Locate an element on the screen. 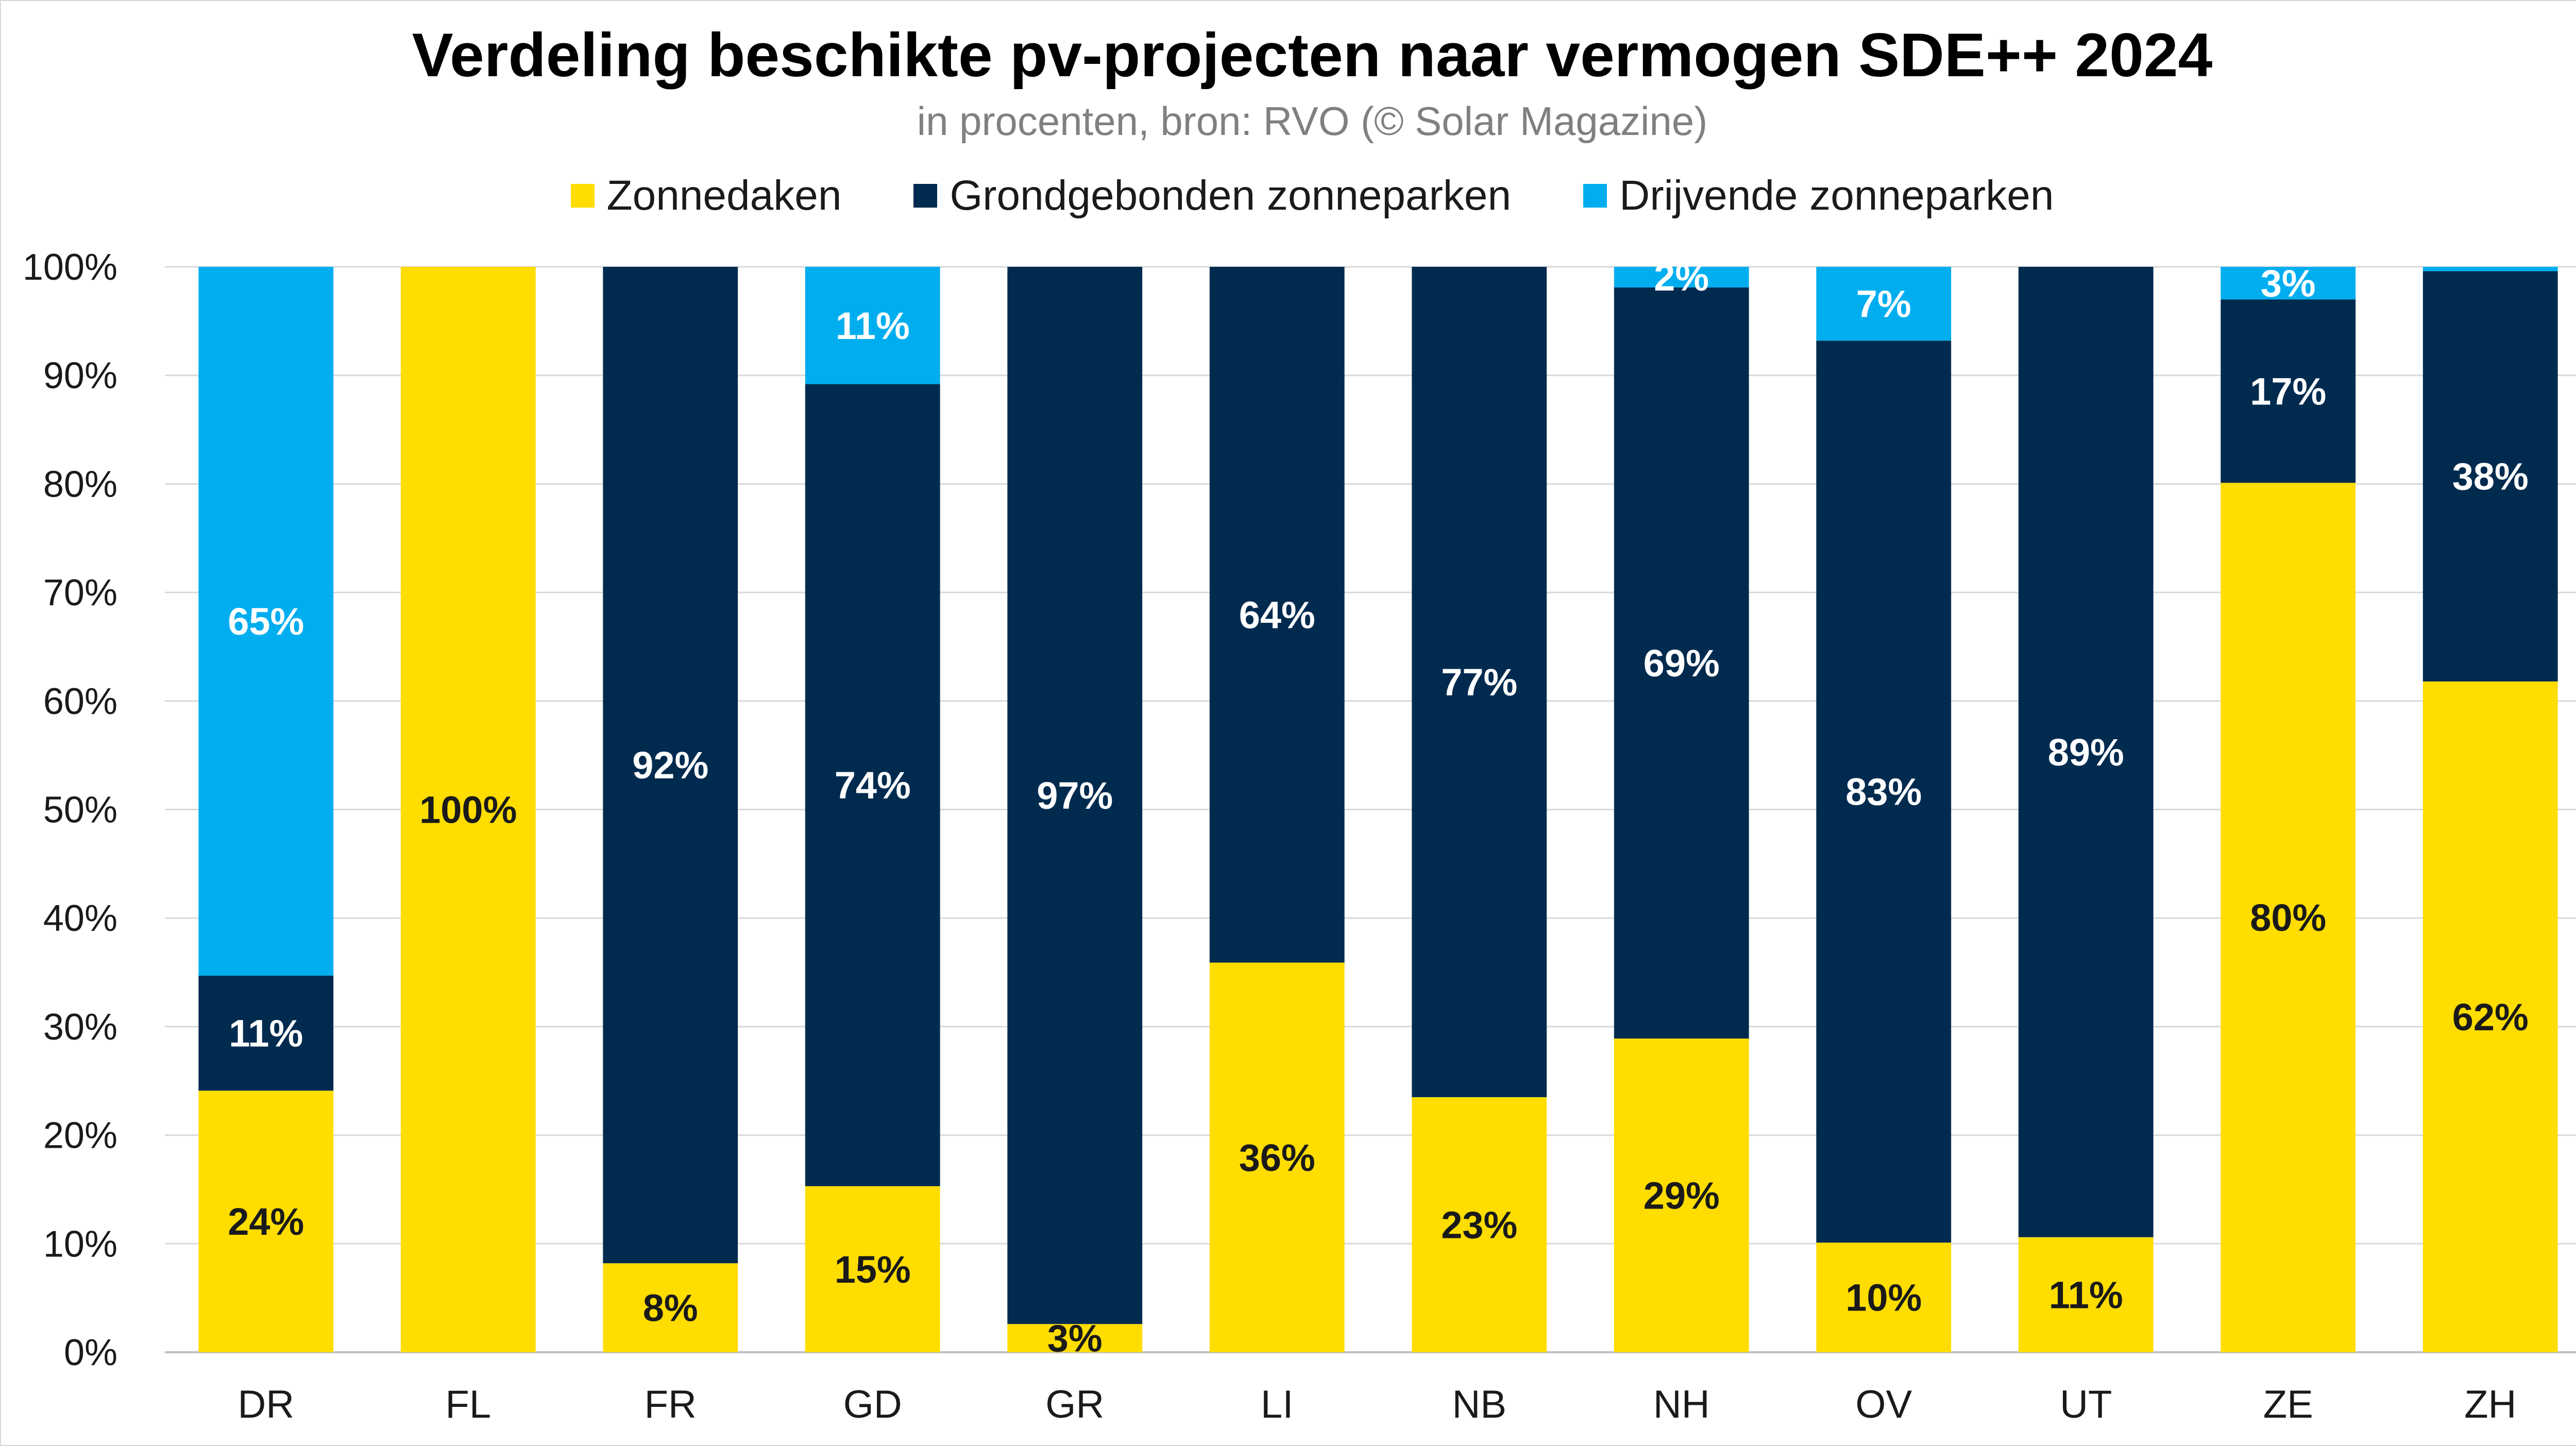 The width and height of the screenshot is (2576, 1446). legend-swatch-drijvend is located at coordinates (1595, 196).